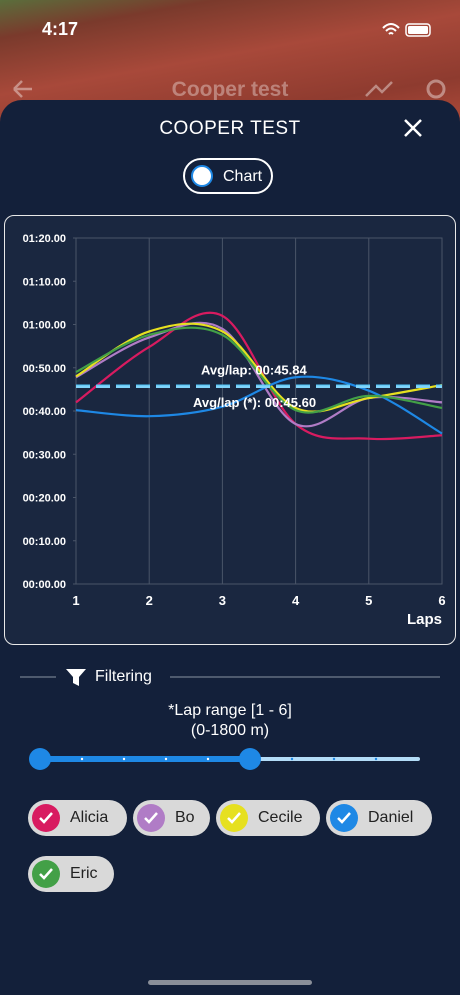 The width and height of the screenshot is (460, 995). What do you see at coordinates (44, 455) in the screenshot?
I see `y-tick-label: 00:30.00` at bounding box center [44, 455].